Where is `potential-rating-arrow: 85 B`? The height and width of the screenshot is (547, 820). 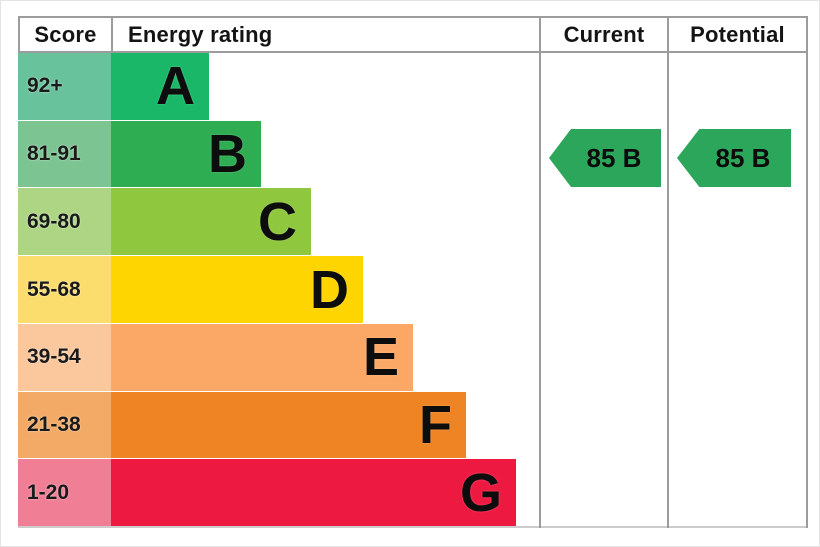 potential-rating-arrow: 85 B is located at coordinates (734, 158).